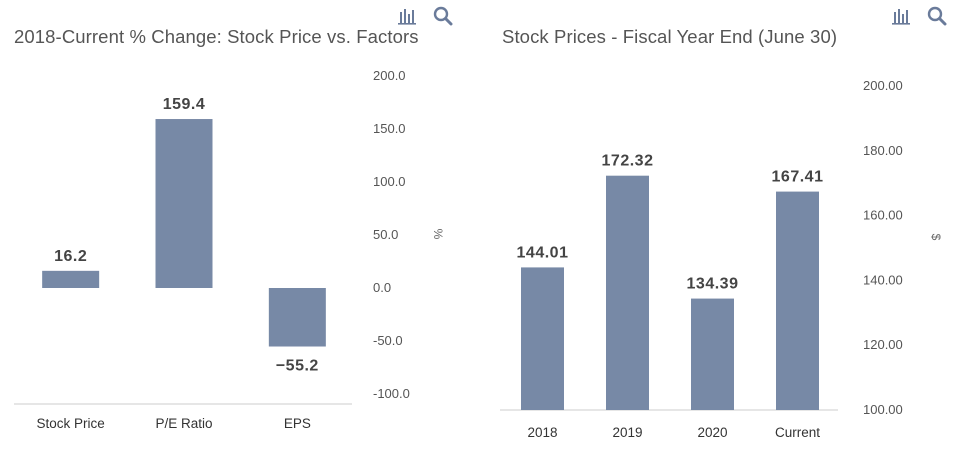 This screenshot has width=958, height=468. I want to click on x-category-label: 2018, so click(542, 432).